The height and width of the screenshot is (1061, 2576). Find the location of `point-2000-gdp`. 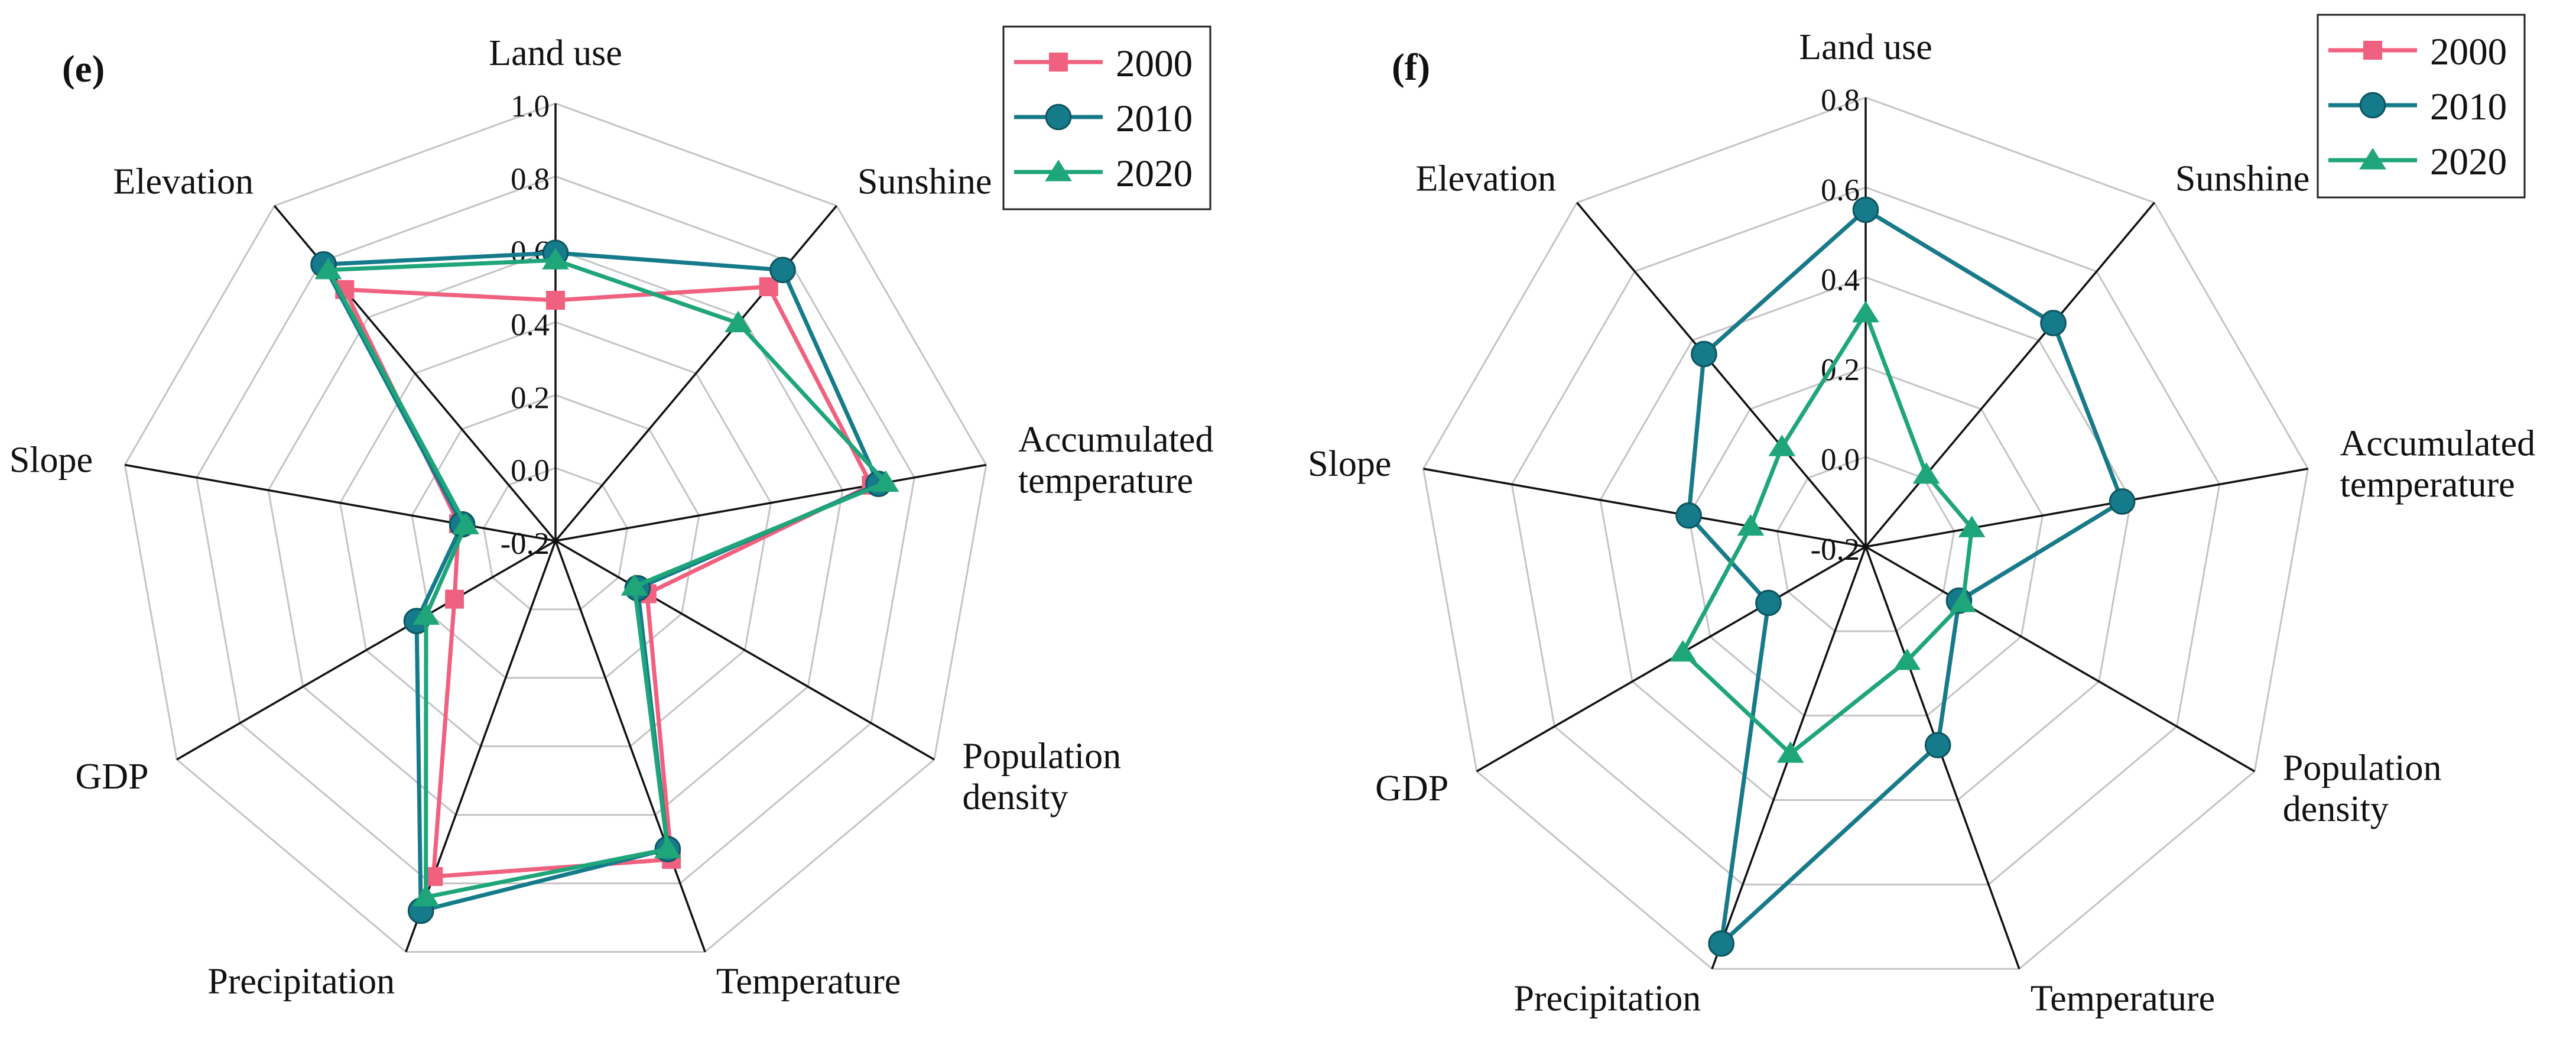

point-2000-gdp is located at coordinates (454, 599).